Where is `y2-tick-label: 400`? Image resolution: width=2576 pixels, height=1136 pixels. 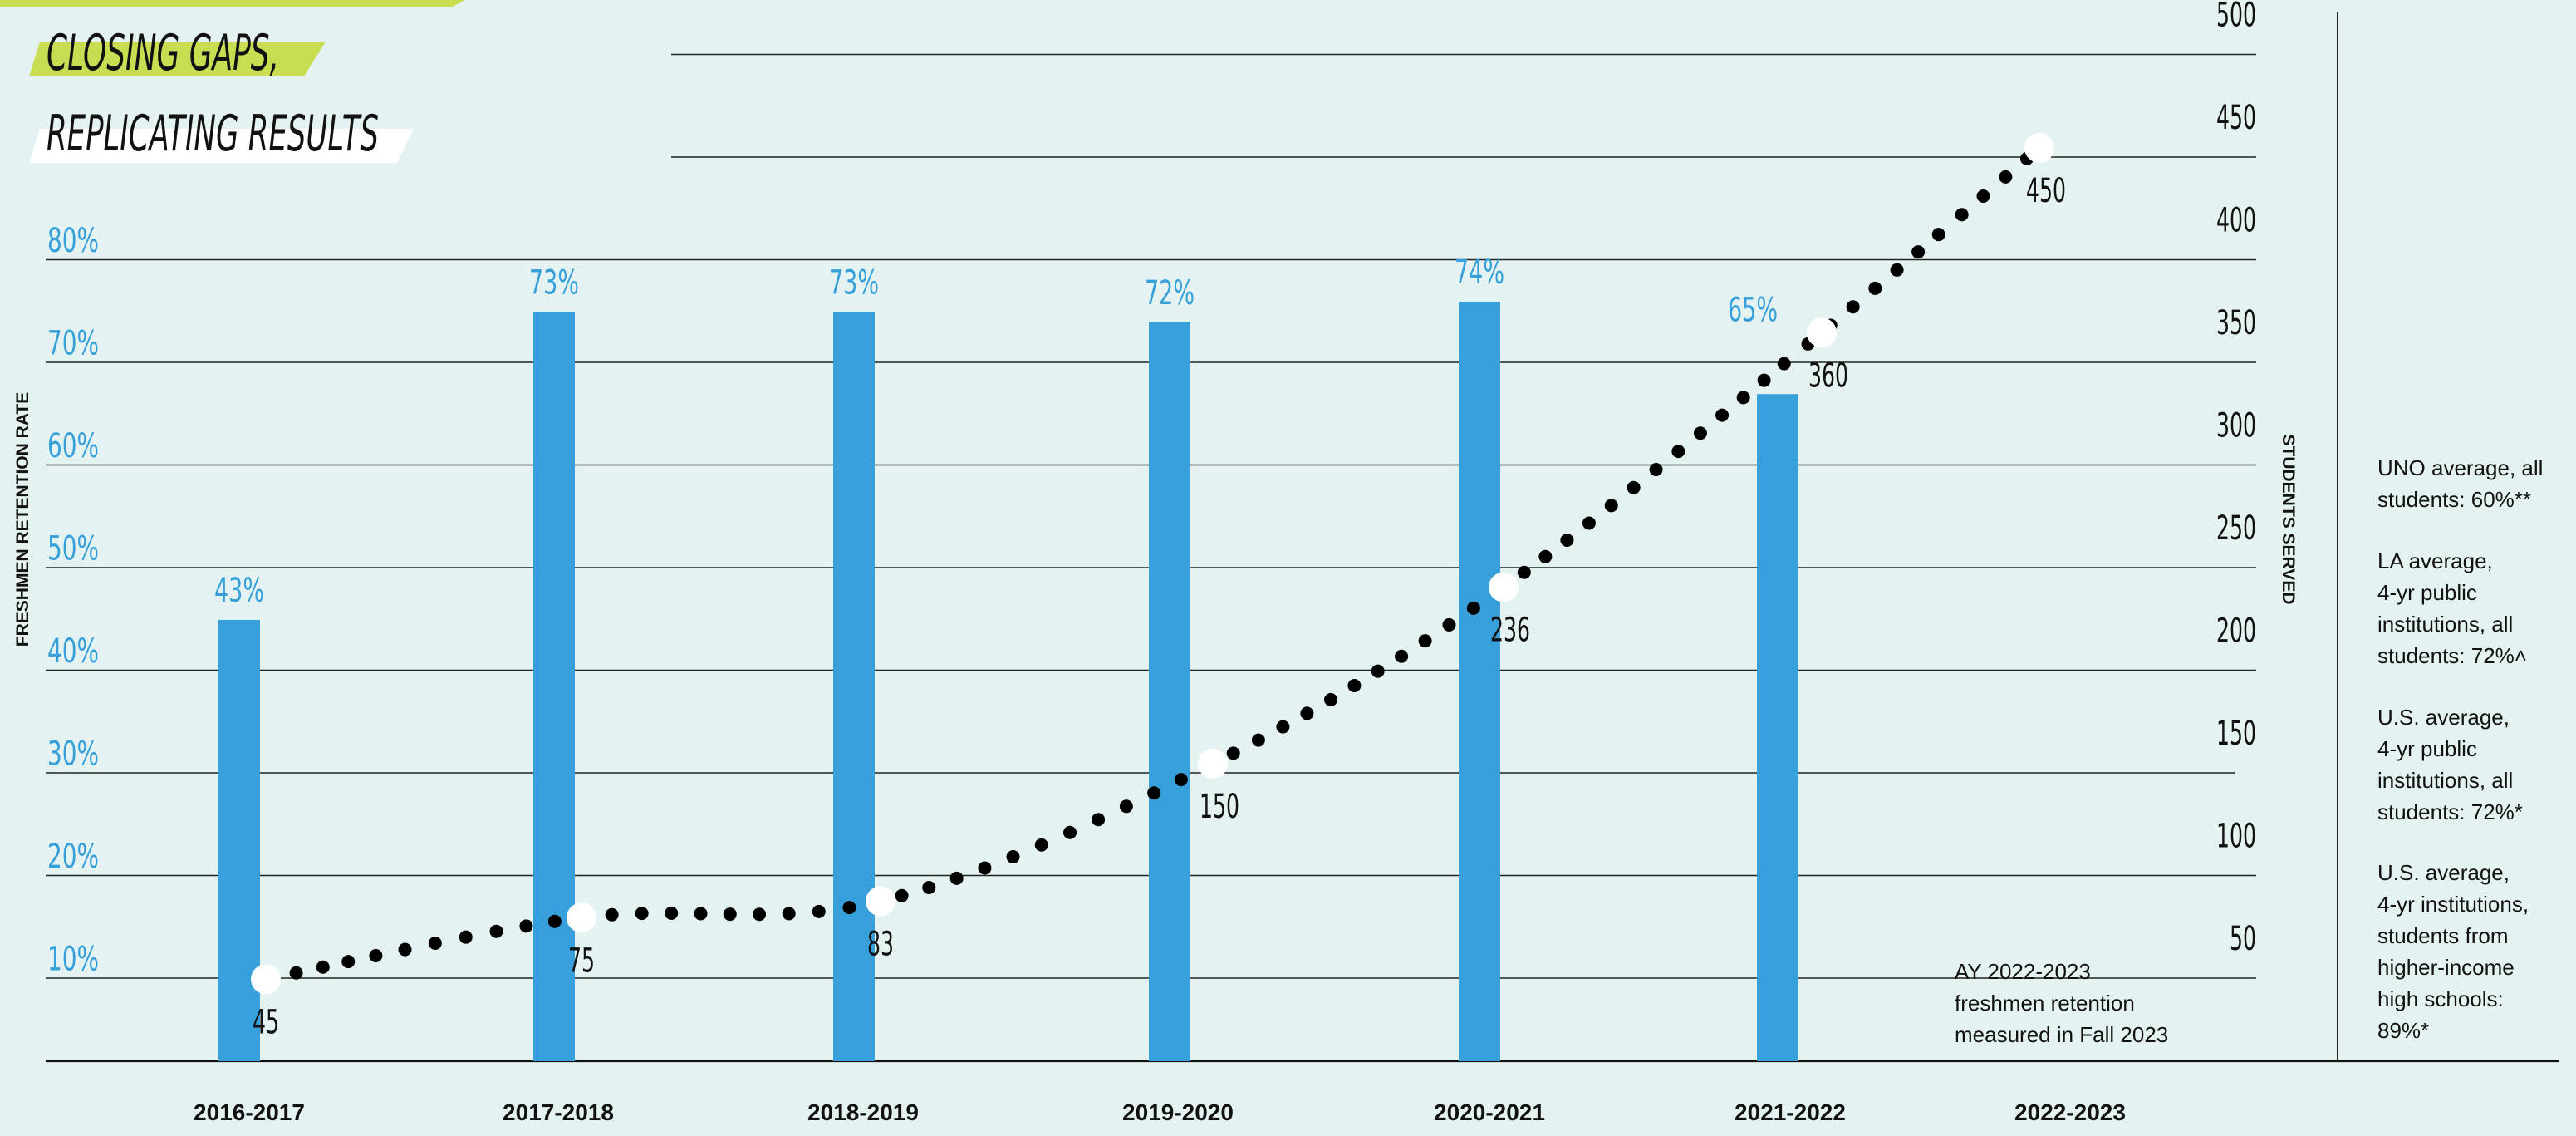
y2-tick-label: 400 is located at coordinates (2236, 221).